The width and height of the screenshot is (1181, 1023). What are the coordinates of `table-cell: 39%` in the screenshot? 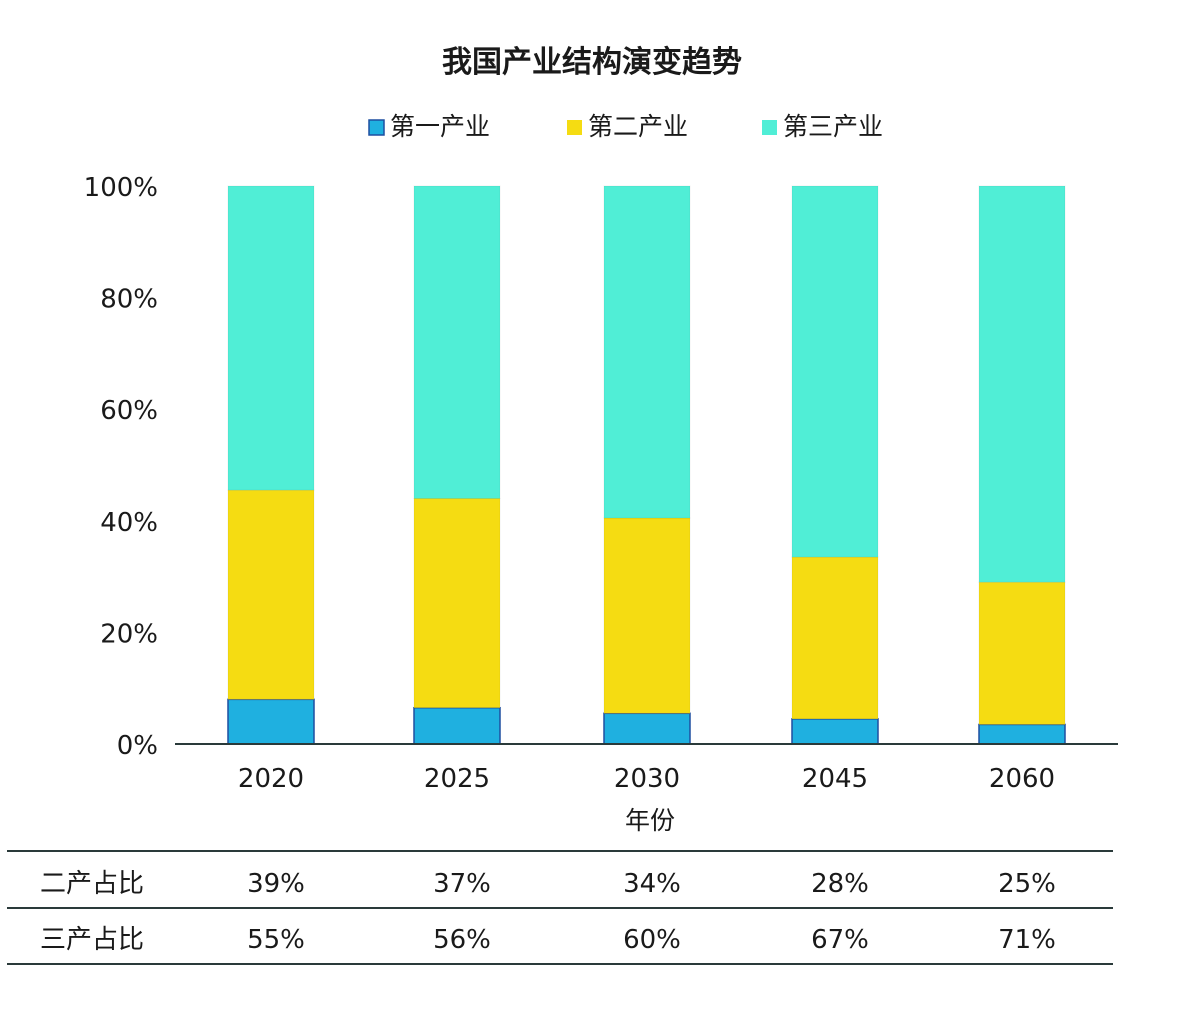 It's located at (276, 884).